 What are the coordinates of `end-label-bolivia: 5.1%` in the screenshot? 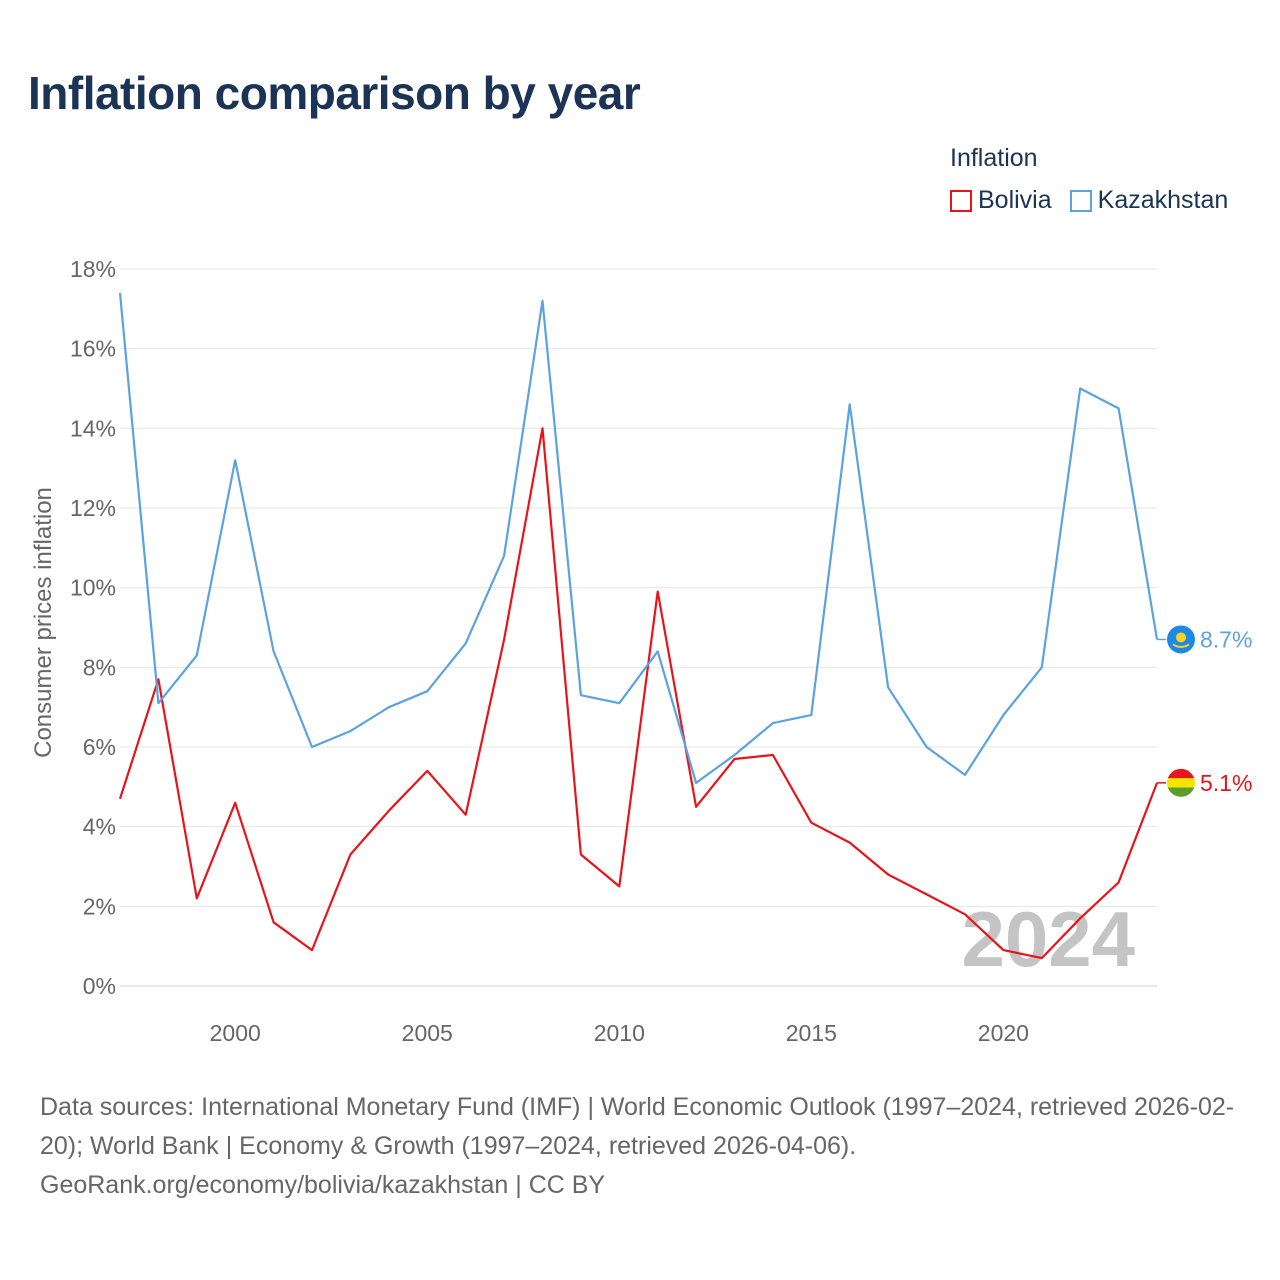 It's located at (1226, 783).